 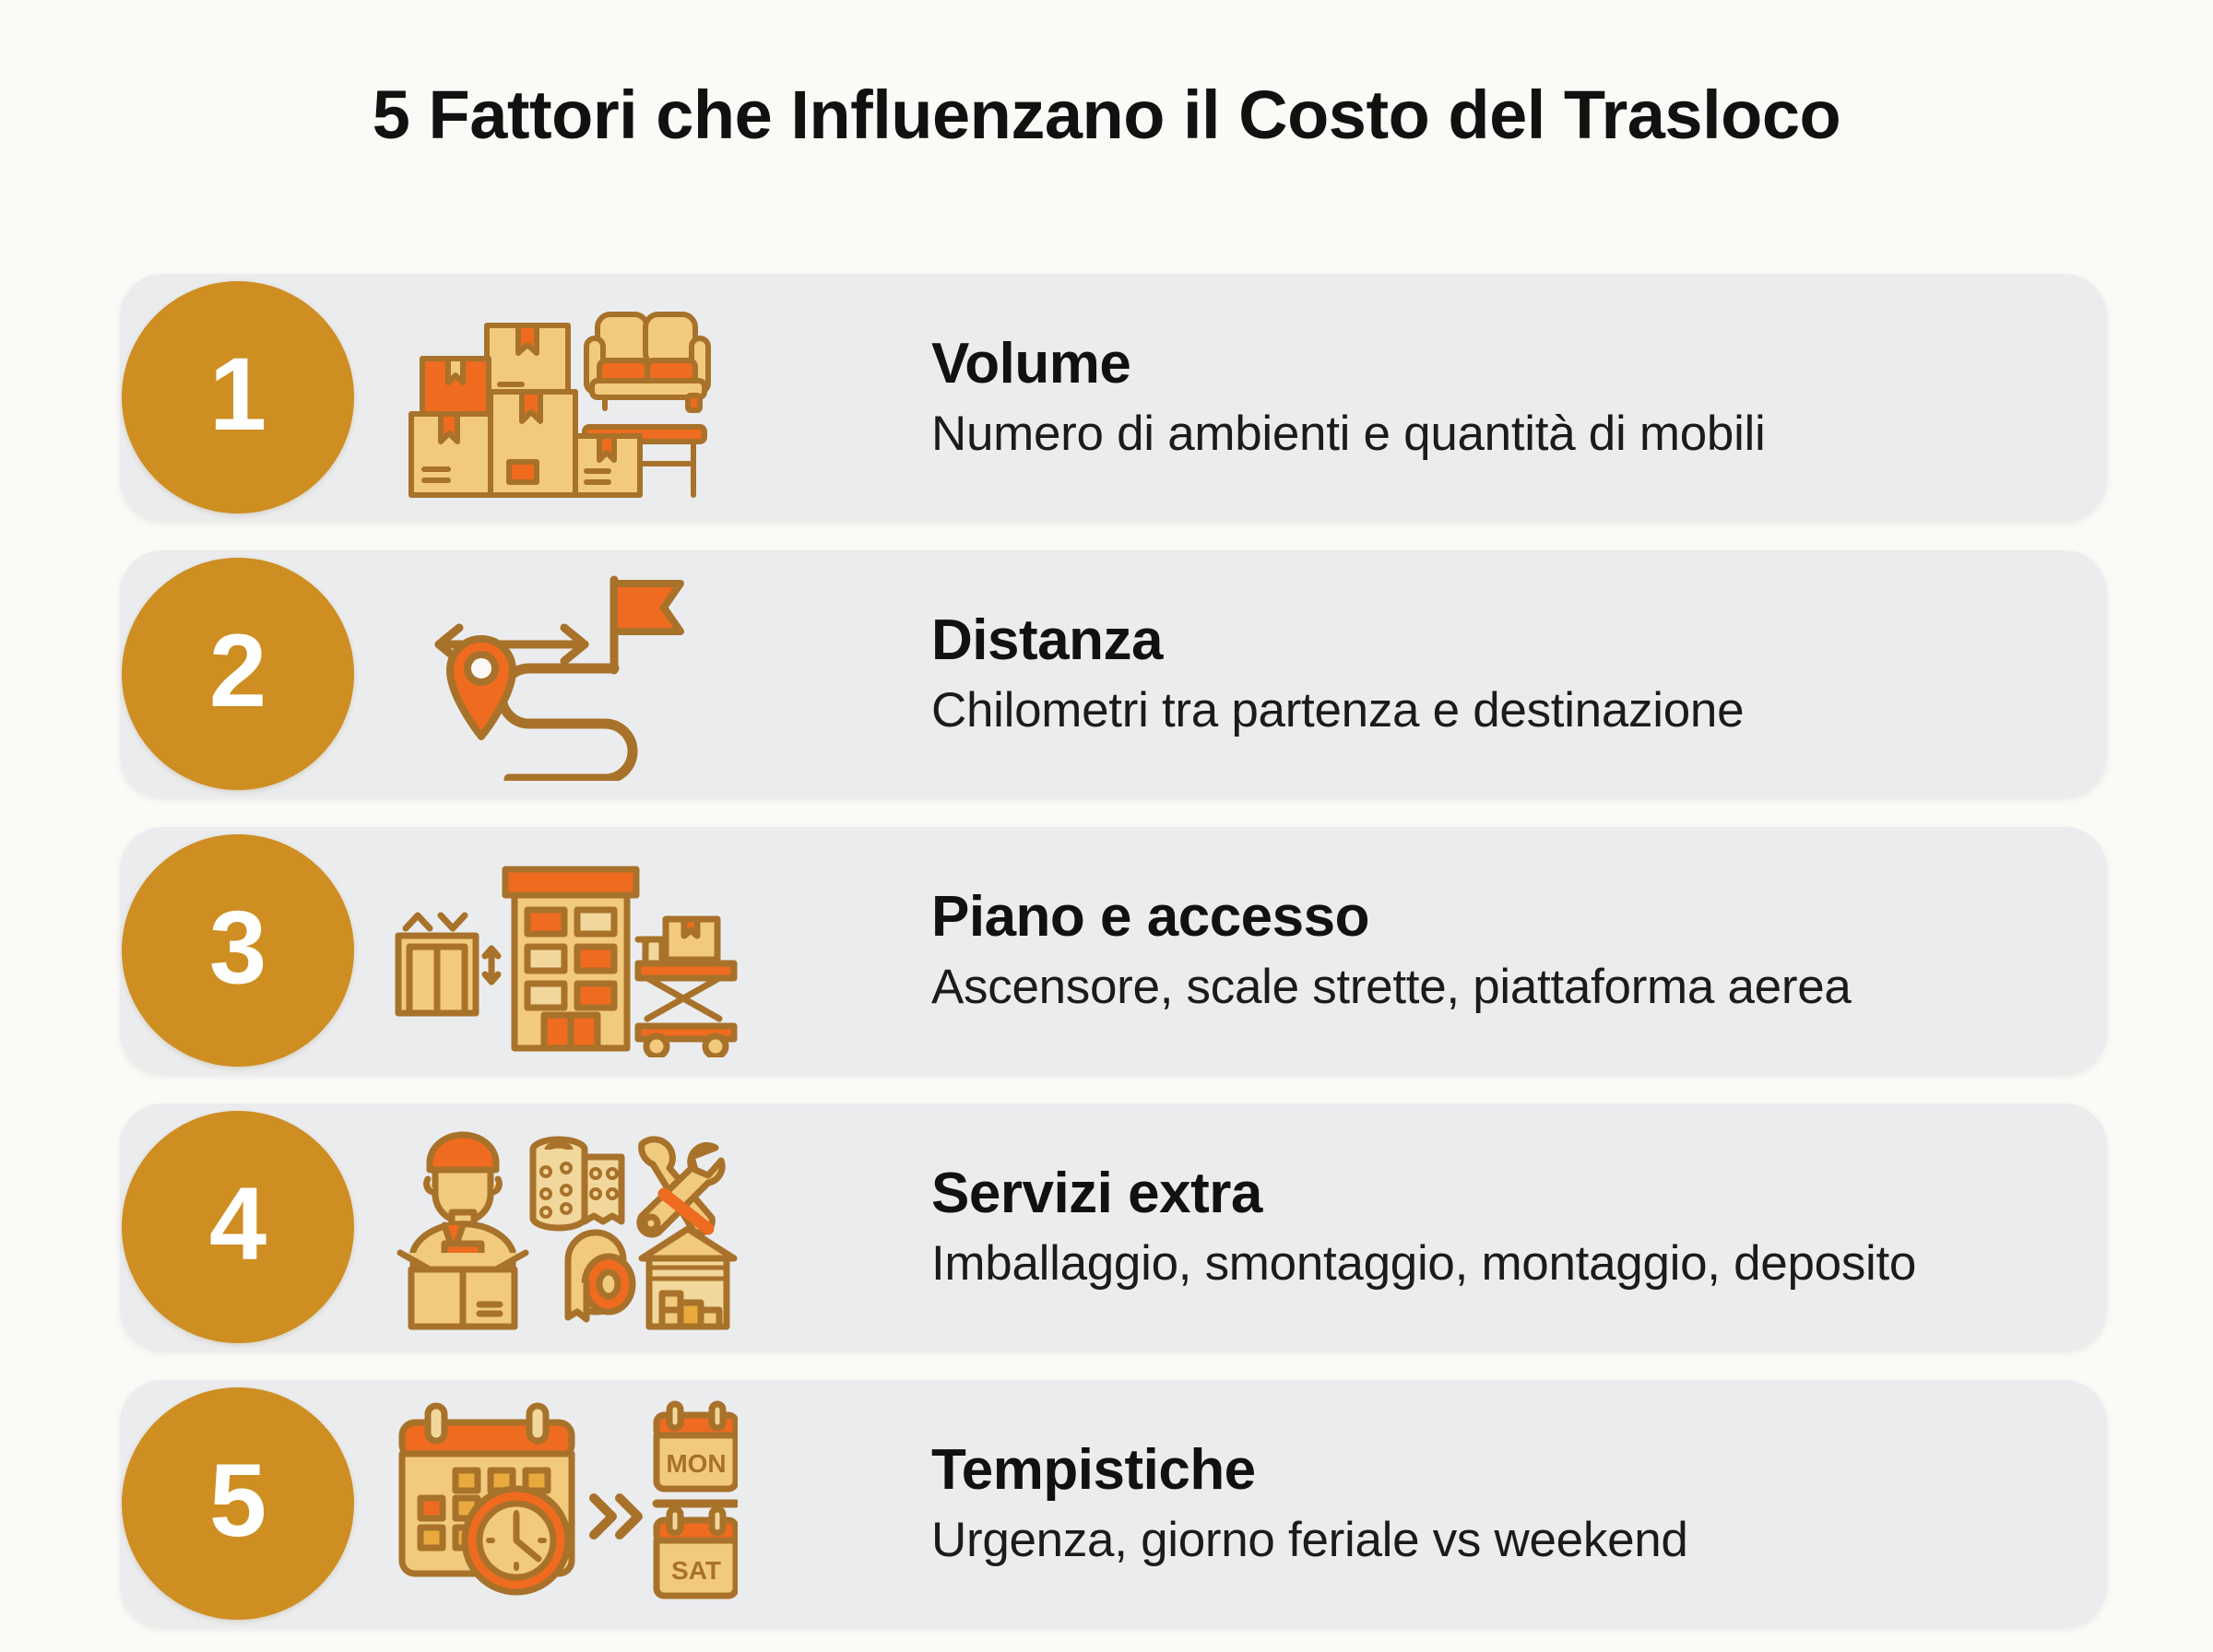 I want to click on factor-subtitle-1: Numero di ambienti e quantità di mobili, so click(x=1348, y=433).